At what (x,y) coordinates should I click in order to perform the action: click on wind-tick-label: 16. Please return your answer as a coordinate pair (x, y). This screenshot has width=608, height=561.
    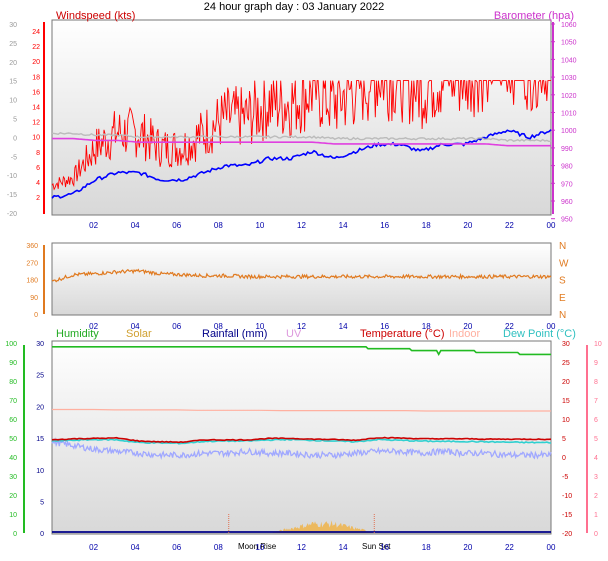
    Looking at the image, I should click on (36, 92).